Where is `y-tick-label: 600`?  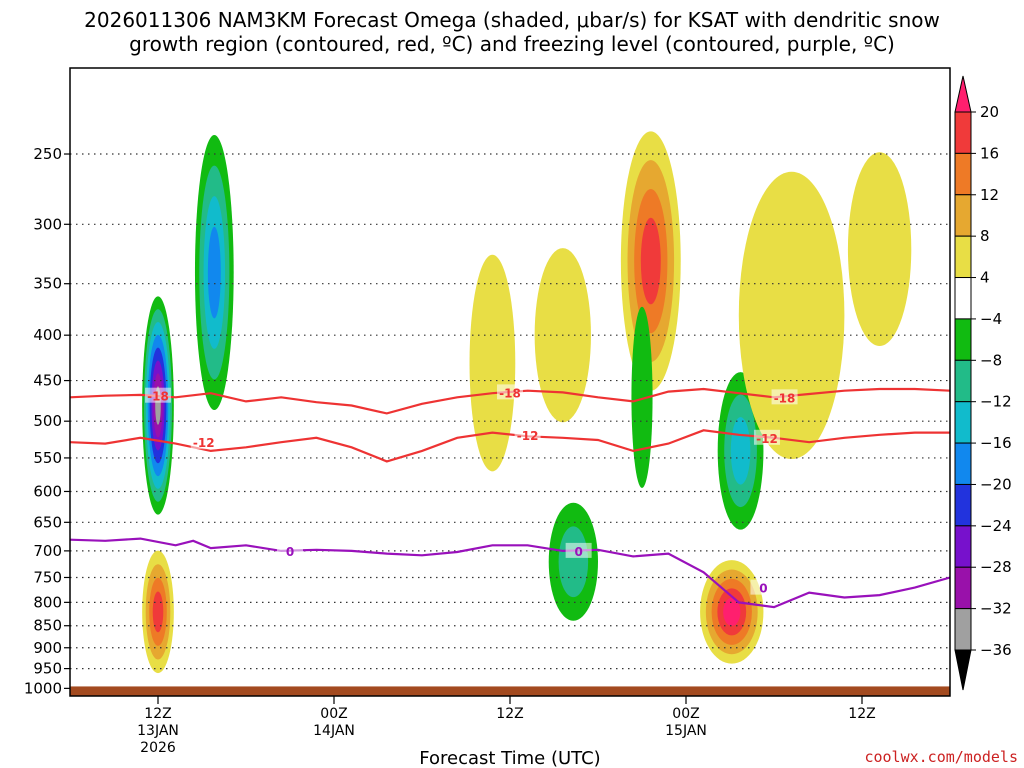
y-tick-label: 600 is located at coordinates (47, 491).